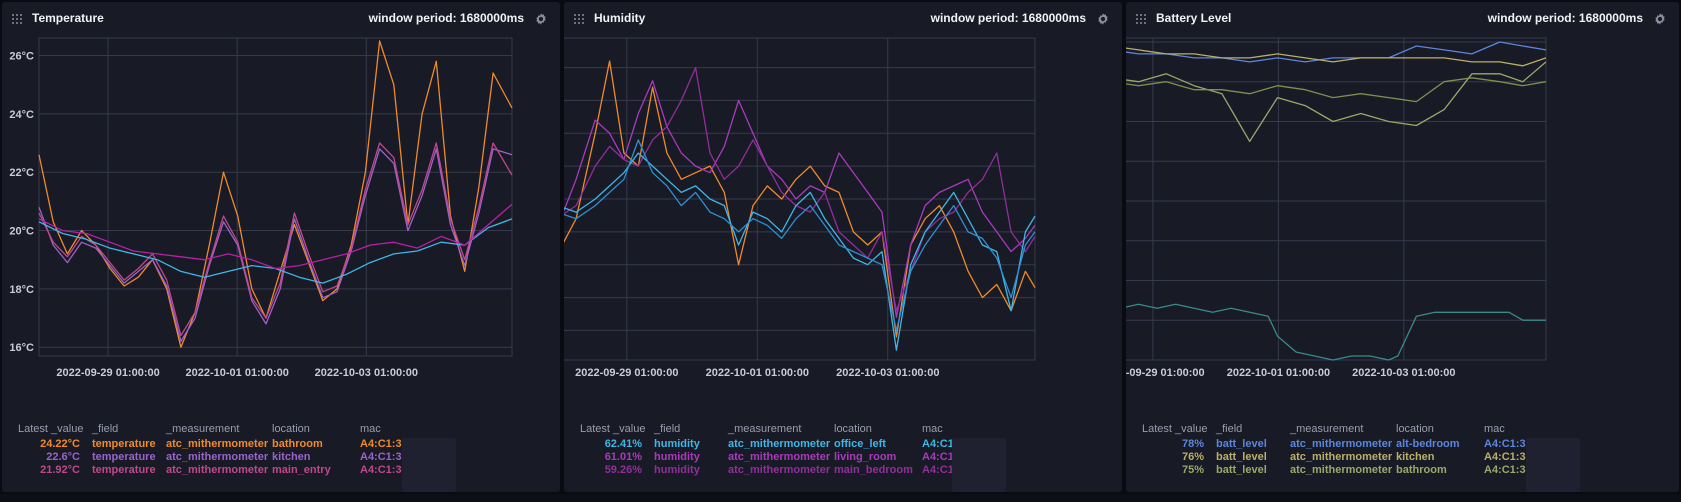 The image size is (1681, 502). I want to click on dashboard-bottom-edge, so click(840, 498).